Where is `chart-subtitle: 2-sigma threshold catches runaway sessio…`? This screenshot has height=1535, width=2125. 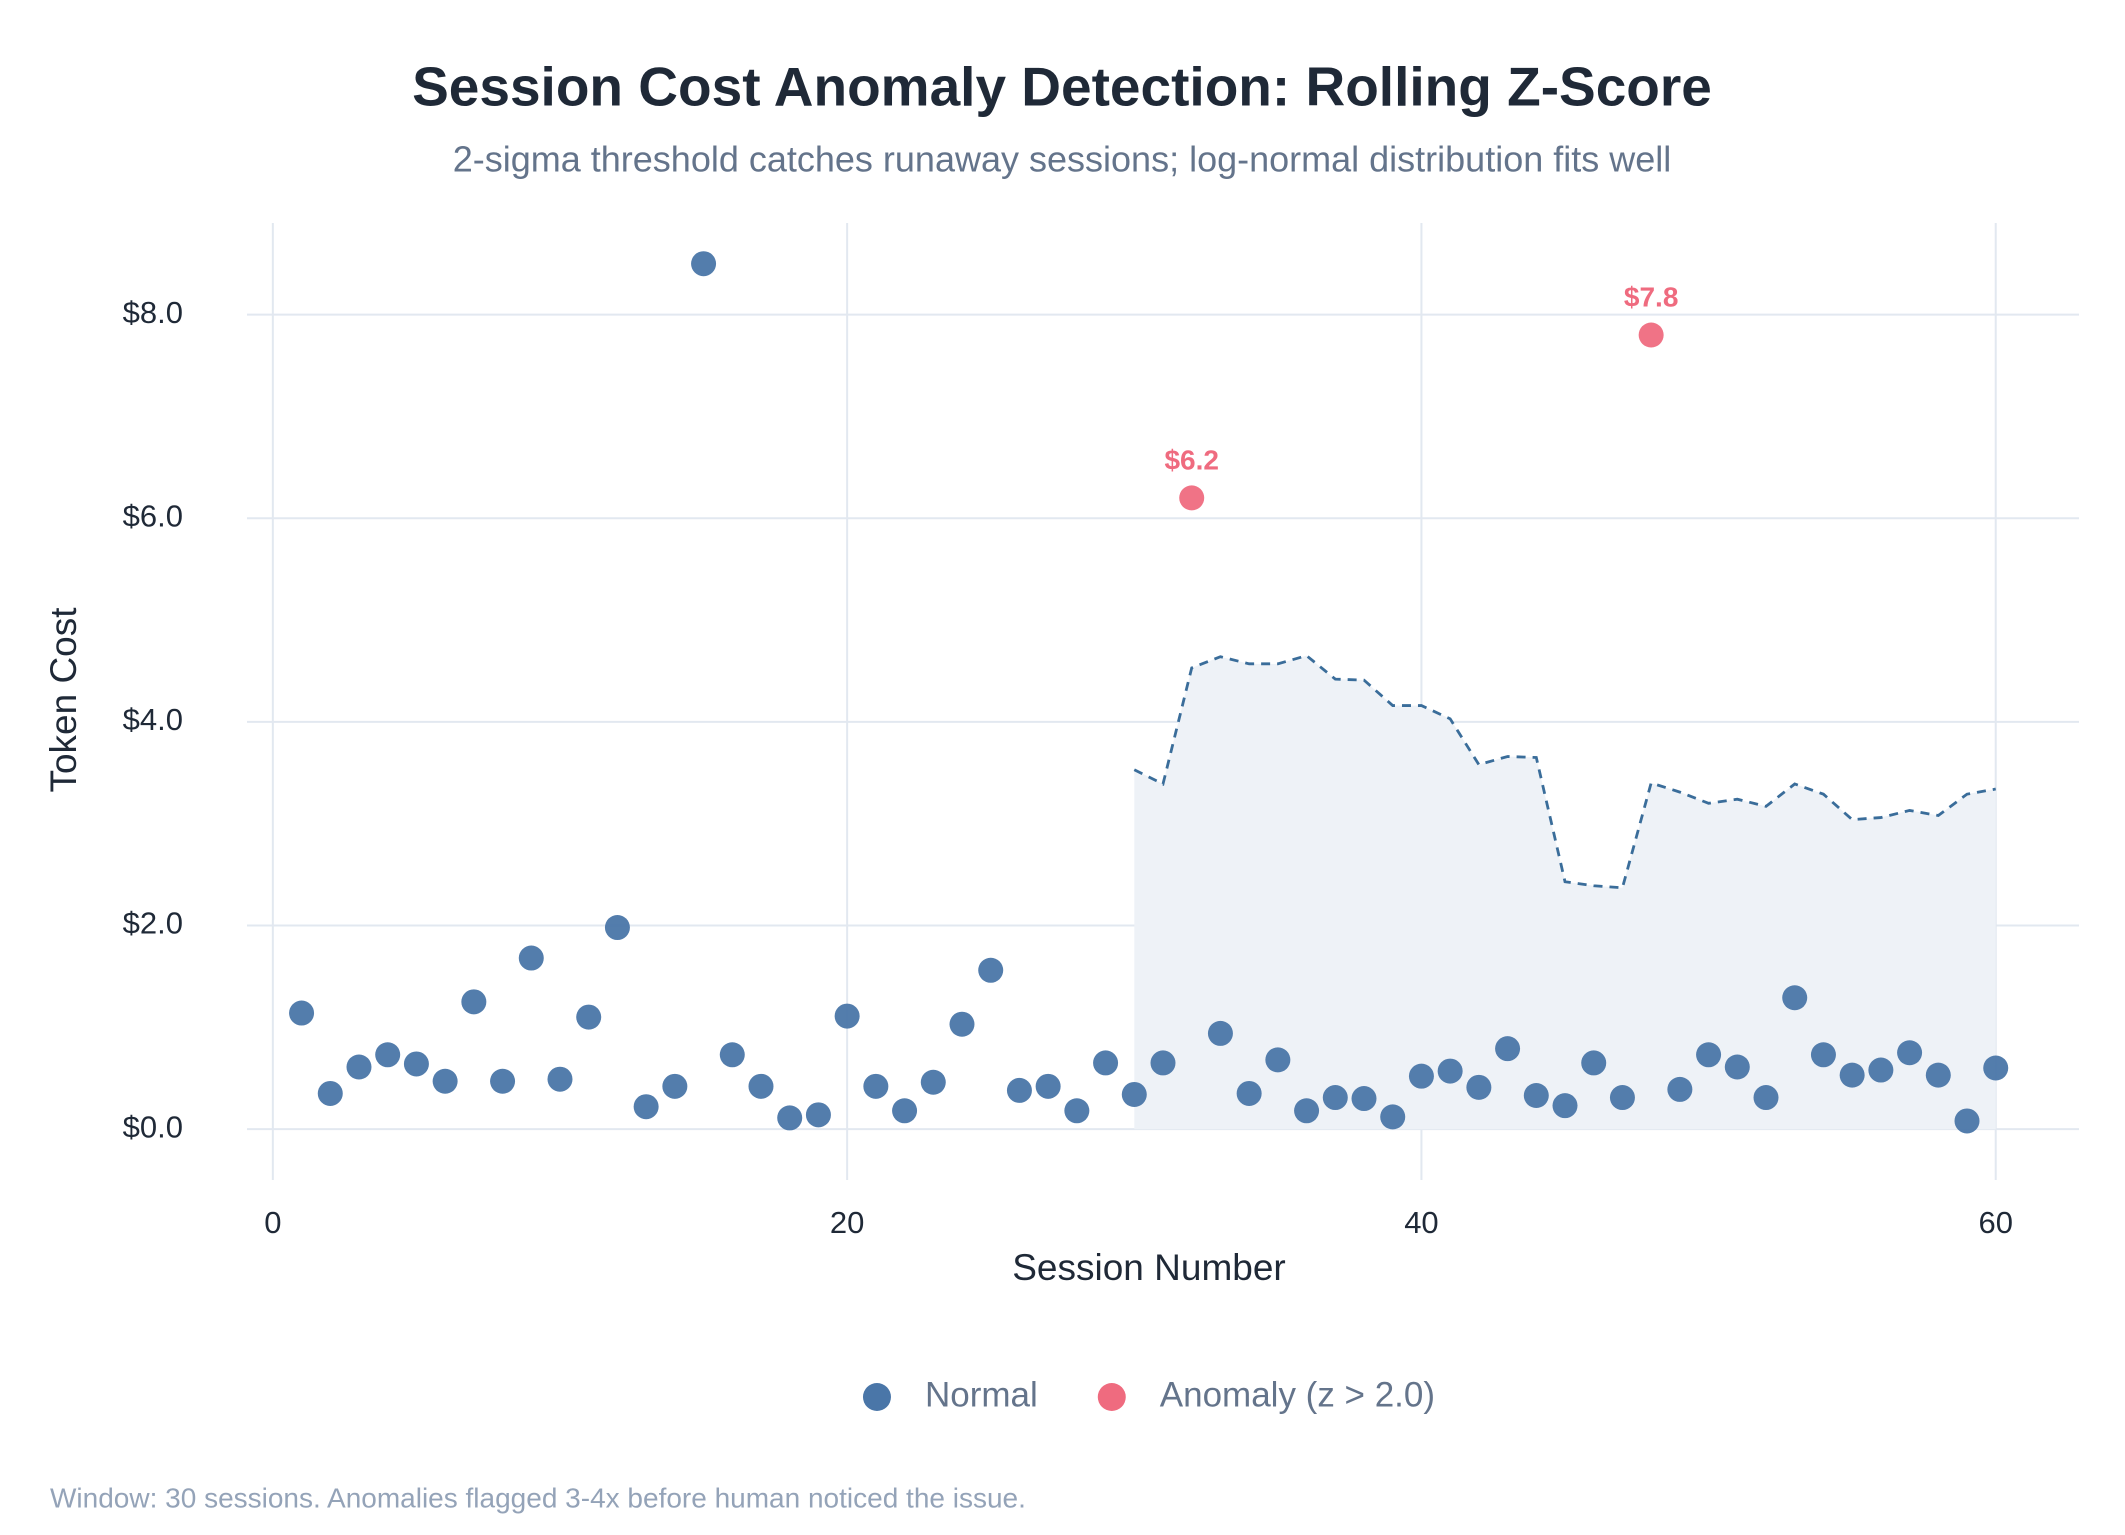
chart-subtitle: 2-sigma threshold catches runaway sessio… is located at coordinates (1062, 159).